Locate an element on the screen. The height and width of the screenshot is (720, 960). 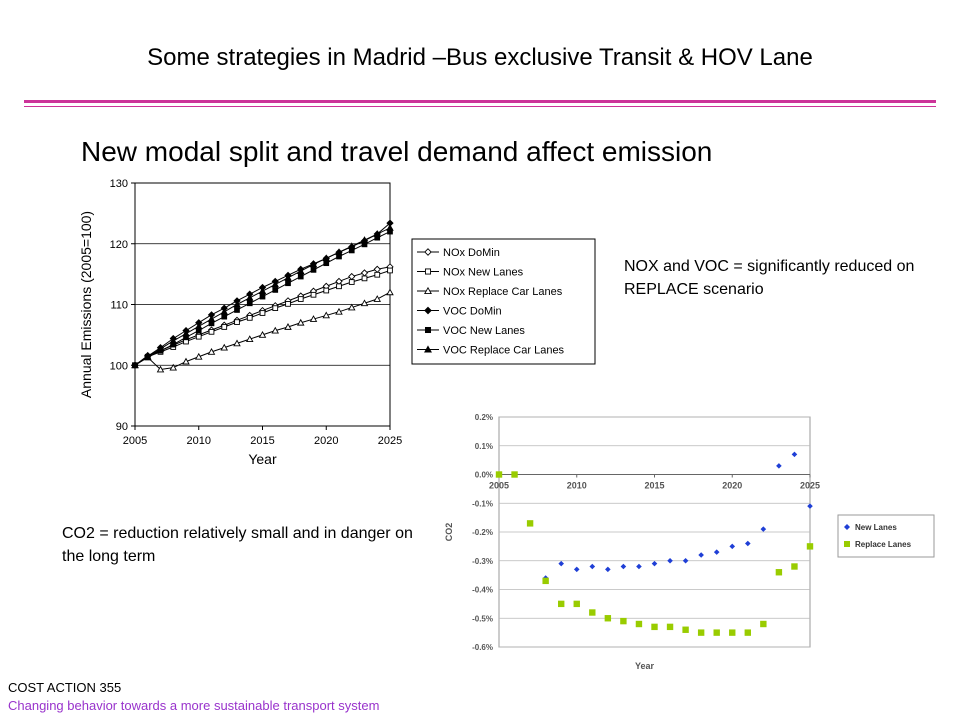
legend-label: VOC DoMin is located at coordinates (472, 312).